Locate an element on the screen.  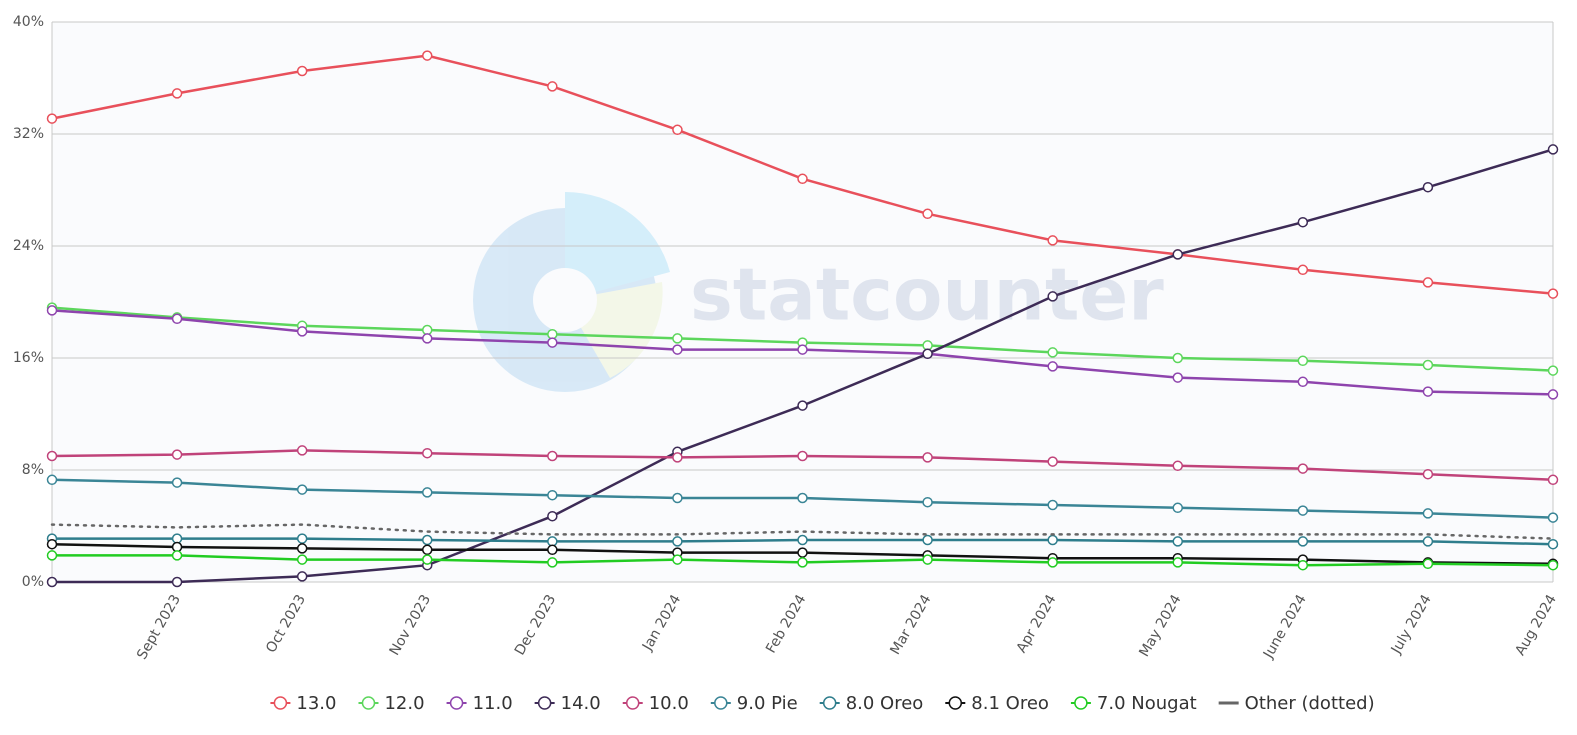
x-tick-label: Sept 2023 is located at coordinates (159, 627).